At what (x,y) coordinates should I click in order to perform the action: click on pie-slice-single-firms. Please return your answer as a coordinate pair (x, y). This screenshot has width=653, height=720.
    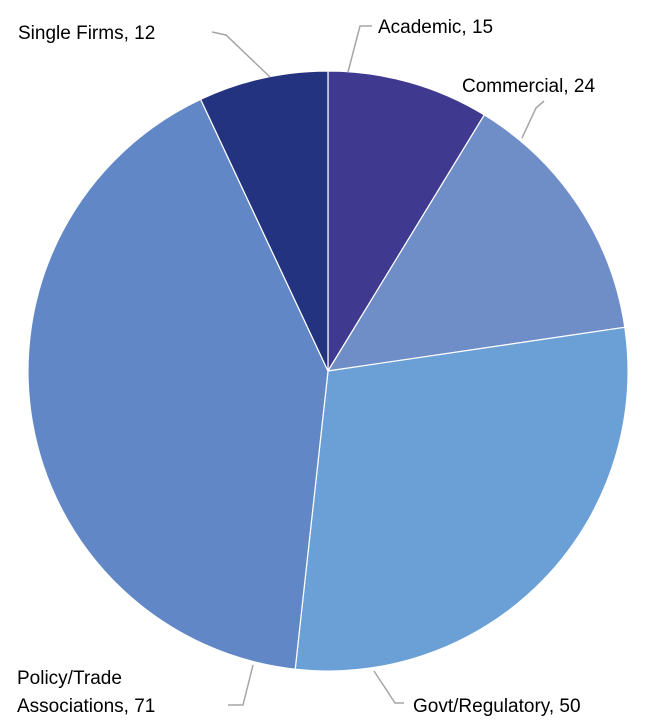
    Looking at the image, I should click on (264, 221).